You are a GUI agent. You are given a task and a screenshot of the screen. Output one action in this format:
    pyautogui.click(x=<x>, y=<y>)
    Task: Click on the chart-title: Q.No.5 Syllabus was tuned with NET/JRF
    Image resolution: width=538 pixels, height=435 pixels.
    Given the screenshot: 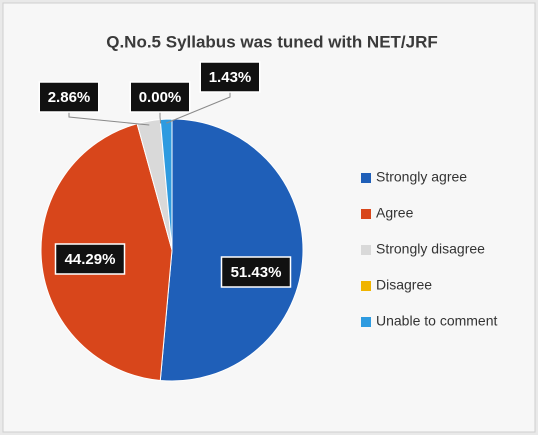 What is the action you would take?
    pyautogui.click(x=272, y=41)
    